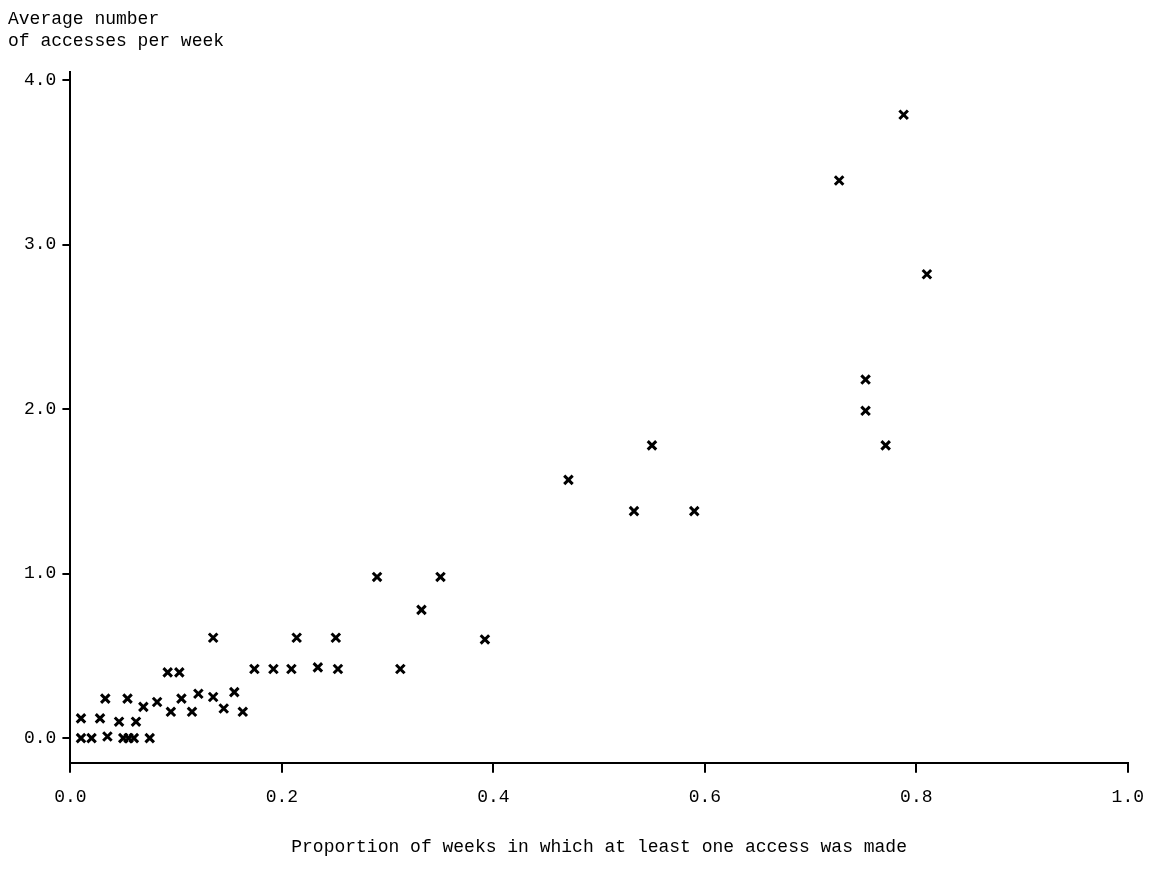 The image size is (1174, 886). I want to click on x-axis-title: Proportion of weeks in which at least one access was made, so click(599, 846).